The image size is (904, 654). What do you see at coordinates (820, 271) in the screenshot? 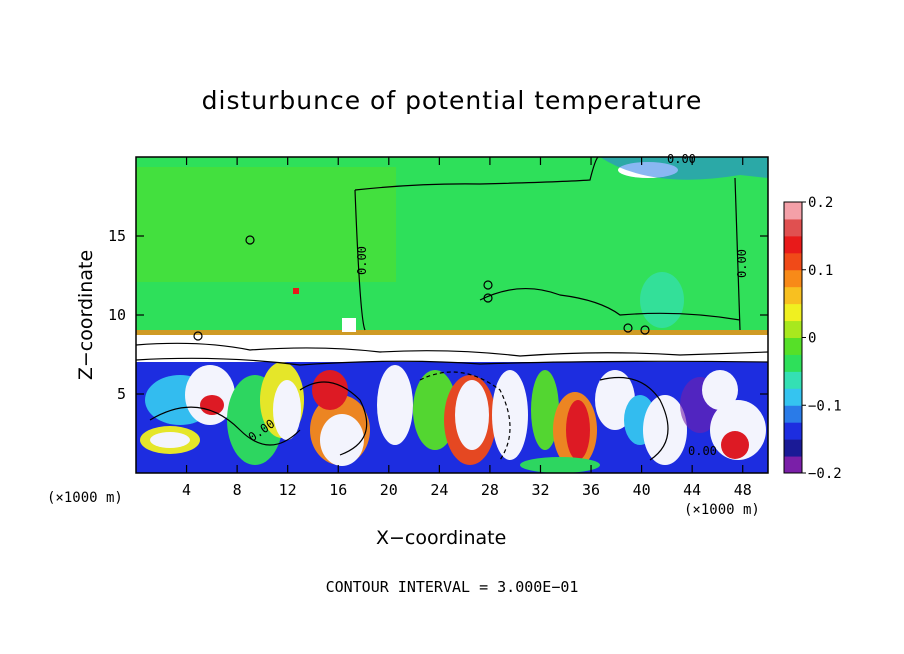
I see `colorbar-tick-label: 0.1` at bounding box center [820, 271].